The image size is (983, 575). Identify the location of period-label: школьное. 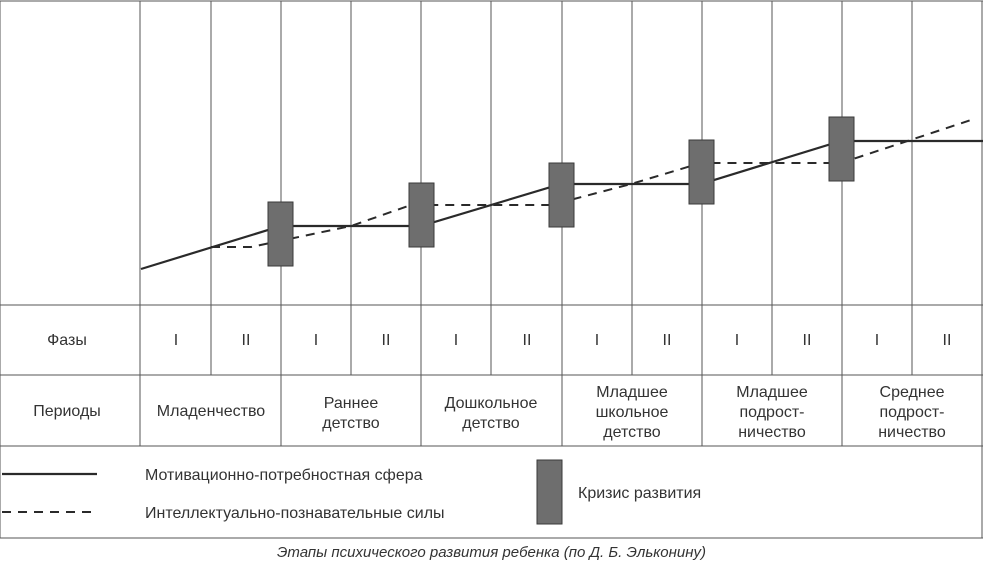
(632, 412).